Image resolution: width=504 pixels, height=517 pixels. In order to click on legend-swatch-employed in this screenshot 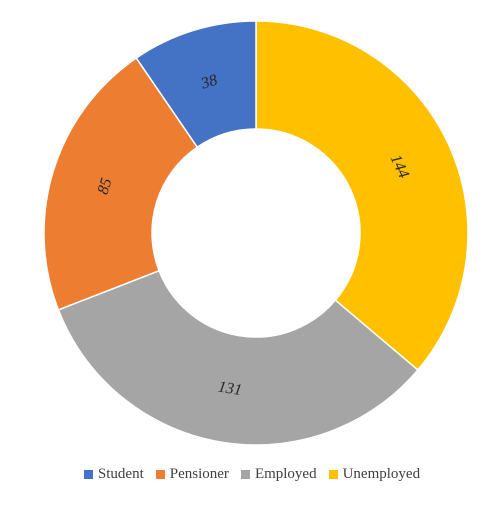, I will do `click(245, 474)`.